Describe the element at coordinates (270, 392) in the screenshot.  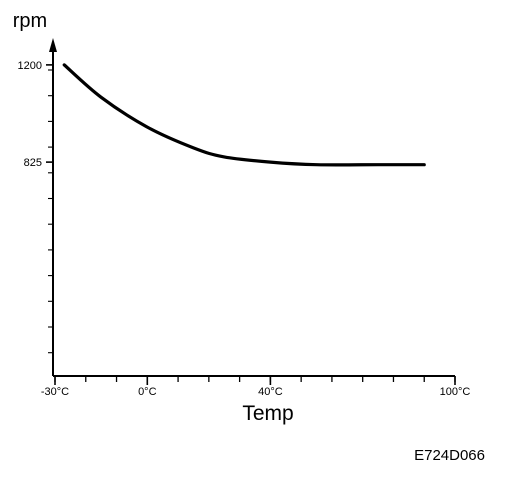
I see `x-tick-label: 40°C` at that location.